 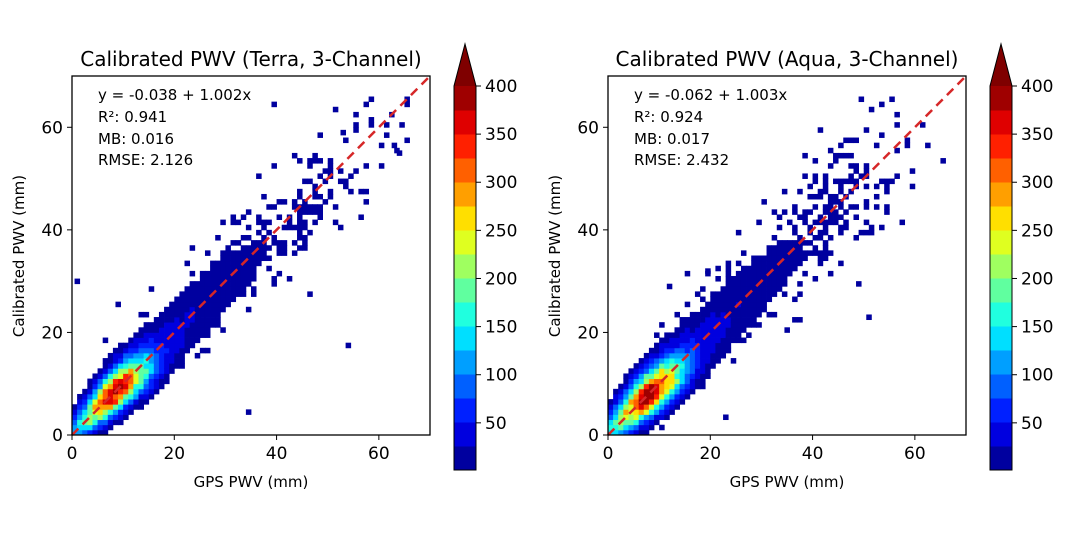 I want to click on aqua-x-axis-label: GPS PWV (mm), so click(x=787, y=482).